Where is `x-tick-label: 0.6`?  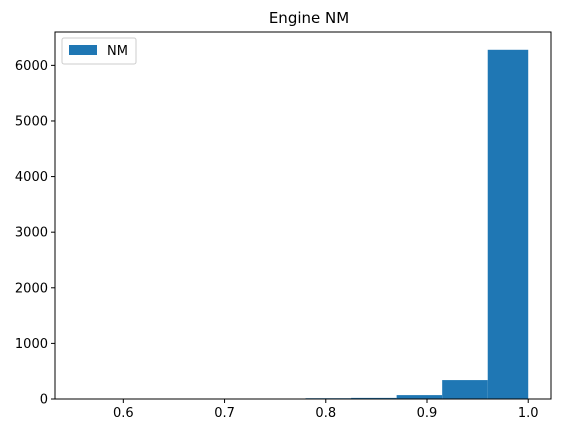
x-tick-label: 0.6 is located at coordinates (123, 413).